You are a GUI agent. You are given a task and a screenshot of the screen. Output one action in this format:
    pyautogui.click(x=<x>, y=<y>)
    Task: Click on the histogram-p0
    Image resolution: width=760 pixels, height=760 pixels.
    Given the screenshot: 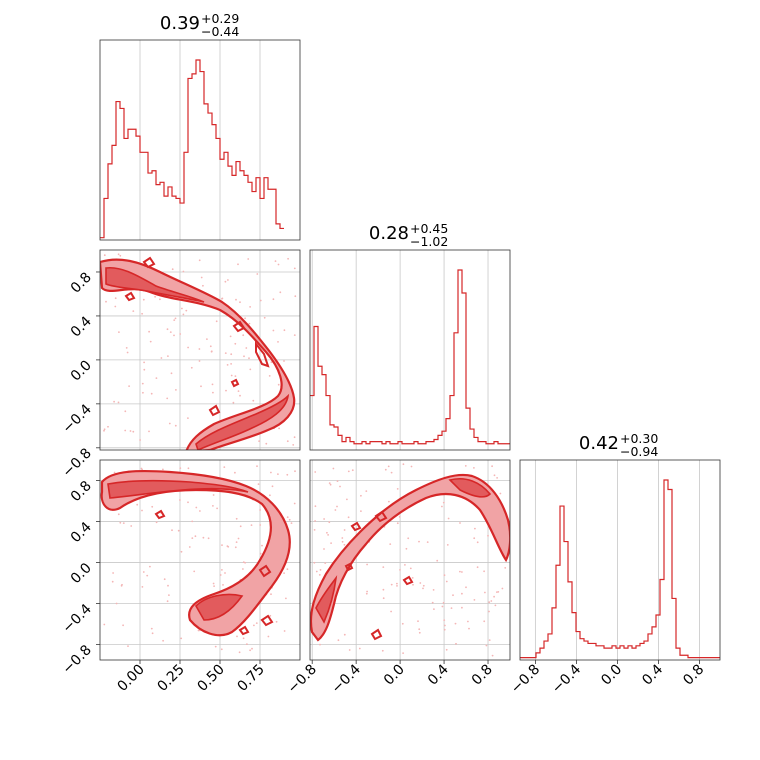 What is the action you would take?
    pyautogui.click(x=192, y=149)
    